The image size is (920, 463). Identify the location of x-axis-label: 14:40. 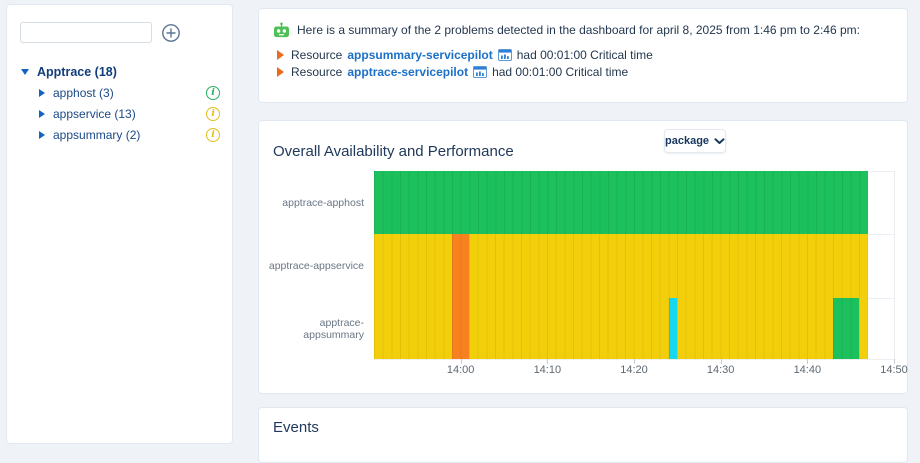
(807, 370).